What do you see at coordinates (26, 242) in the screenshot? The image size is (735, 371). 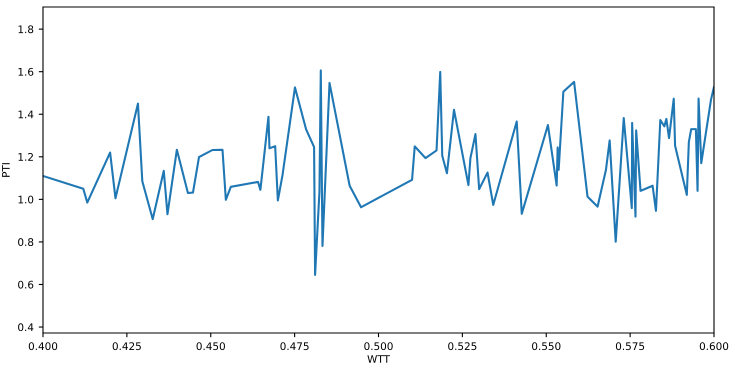 I see `y-tick-label: 0.8` at bounding box center [26, 242].